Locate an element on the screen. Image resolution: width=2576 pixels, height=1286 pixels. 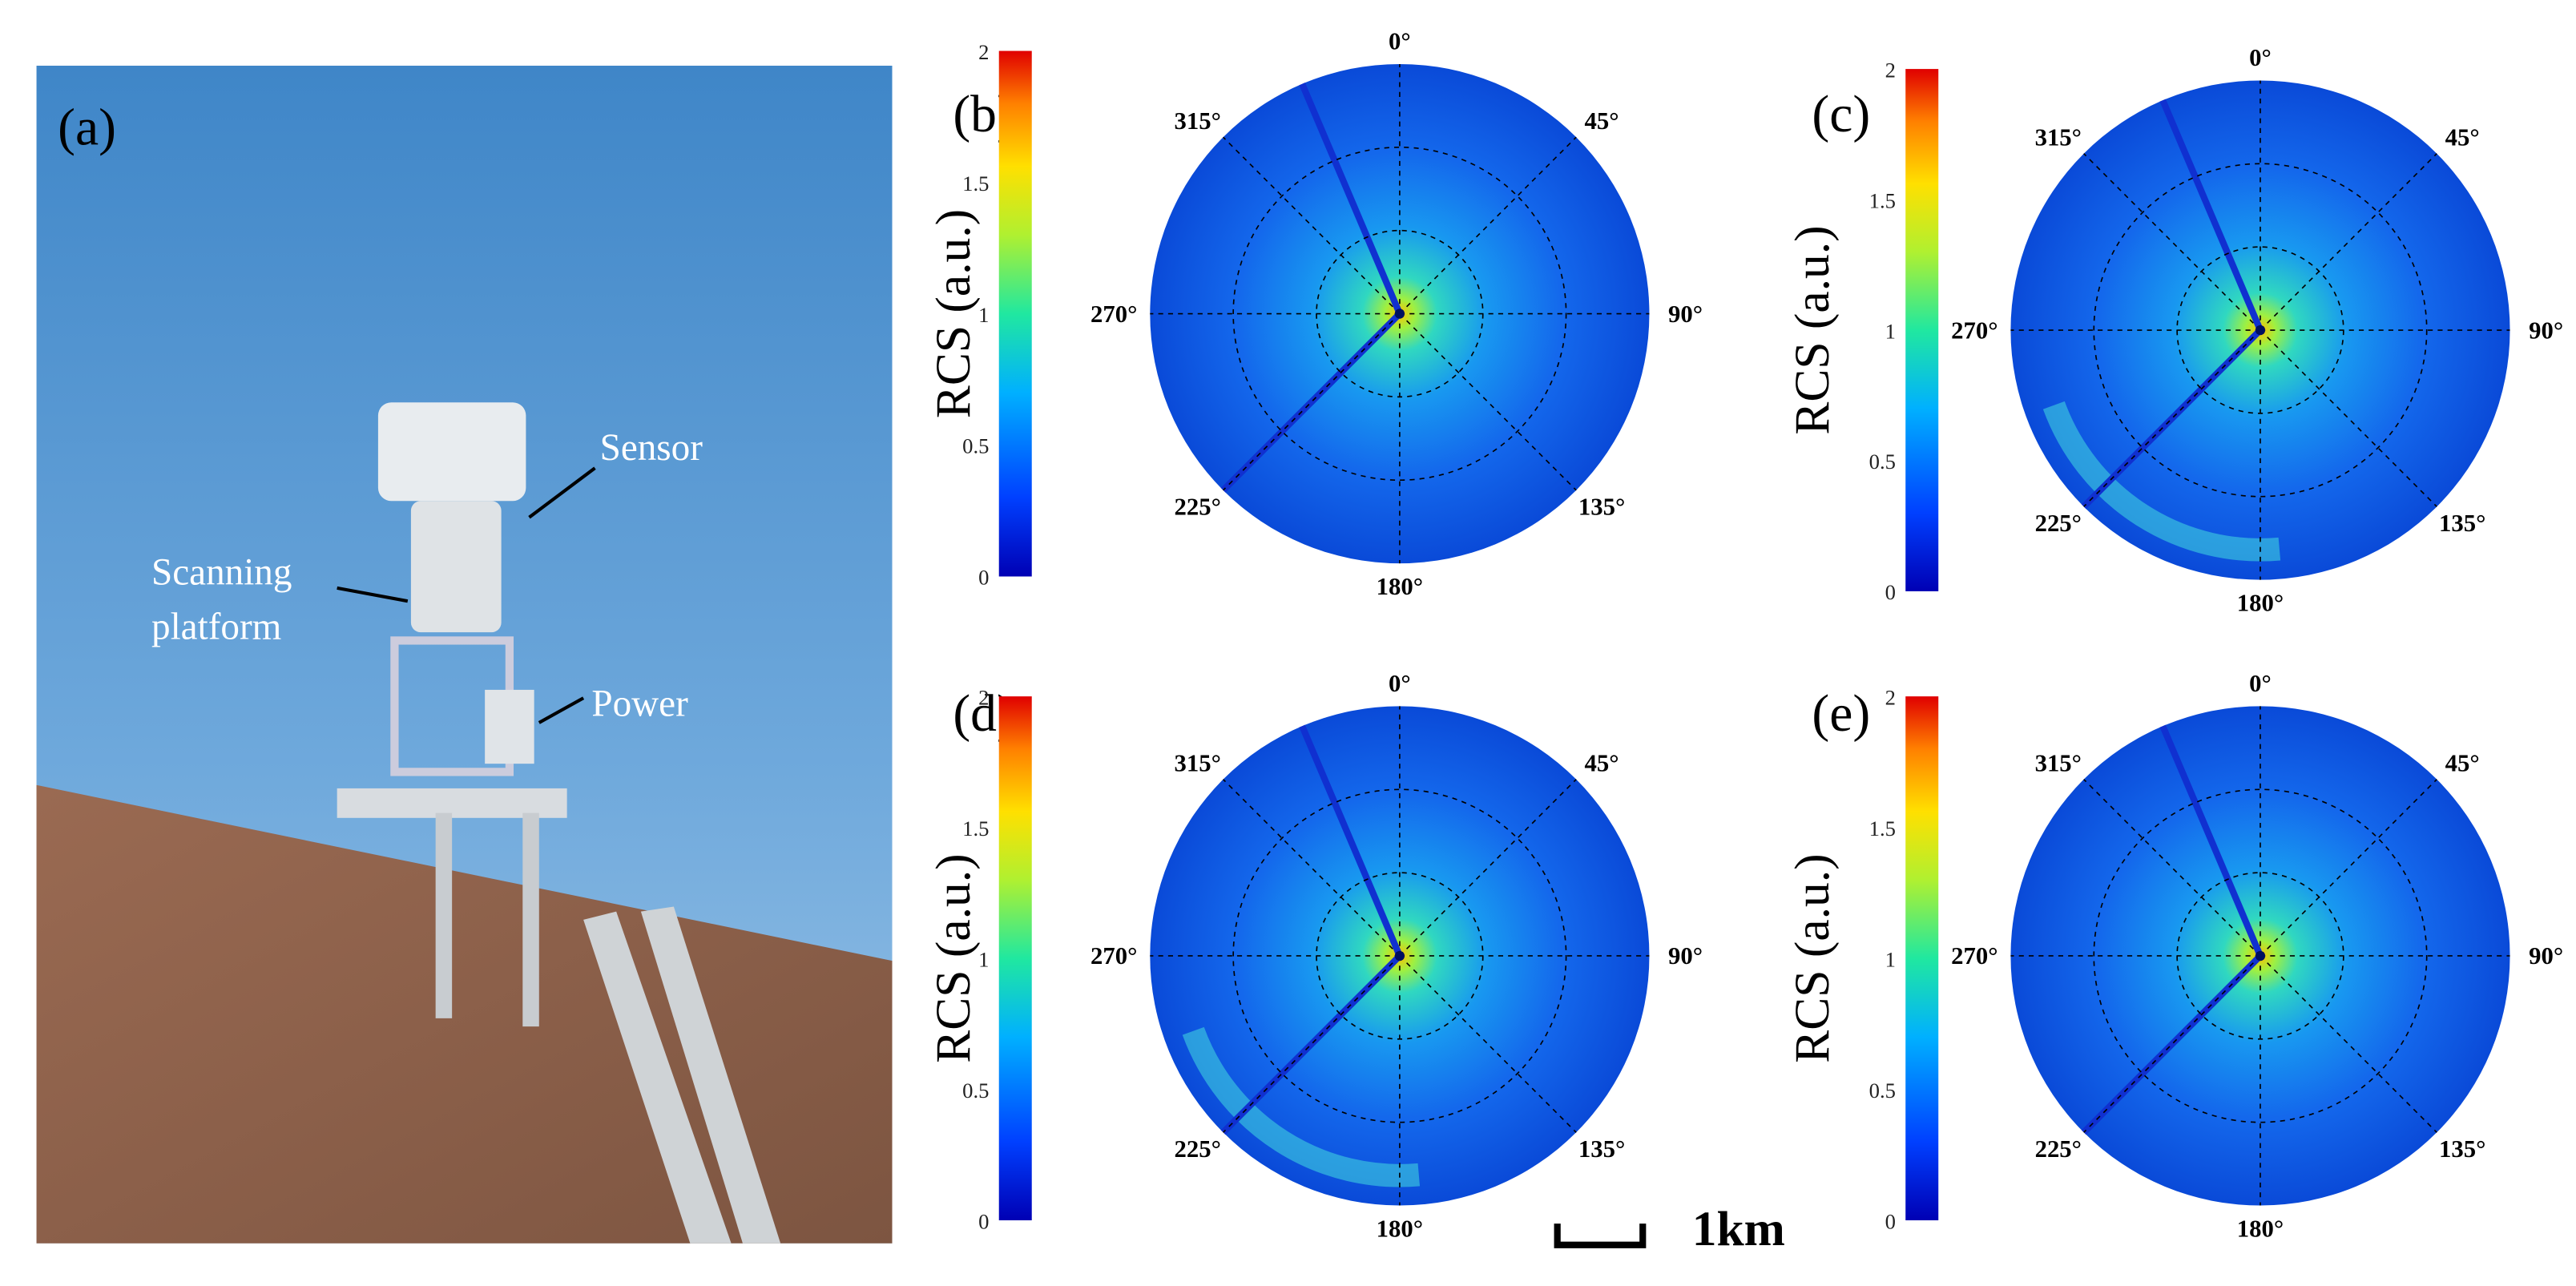
scale-bracket is located at coordinates (1600, 1236).